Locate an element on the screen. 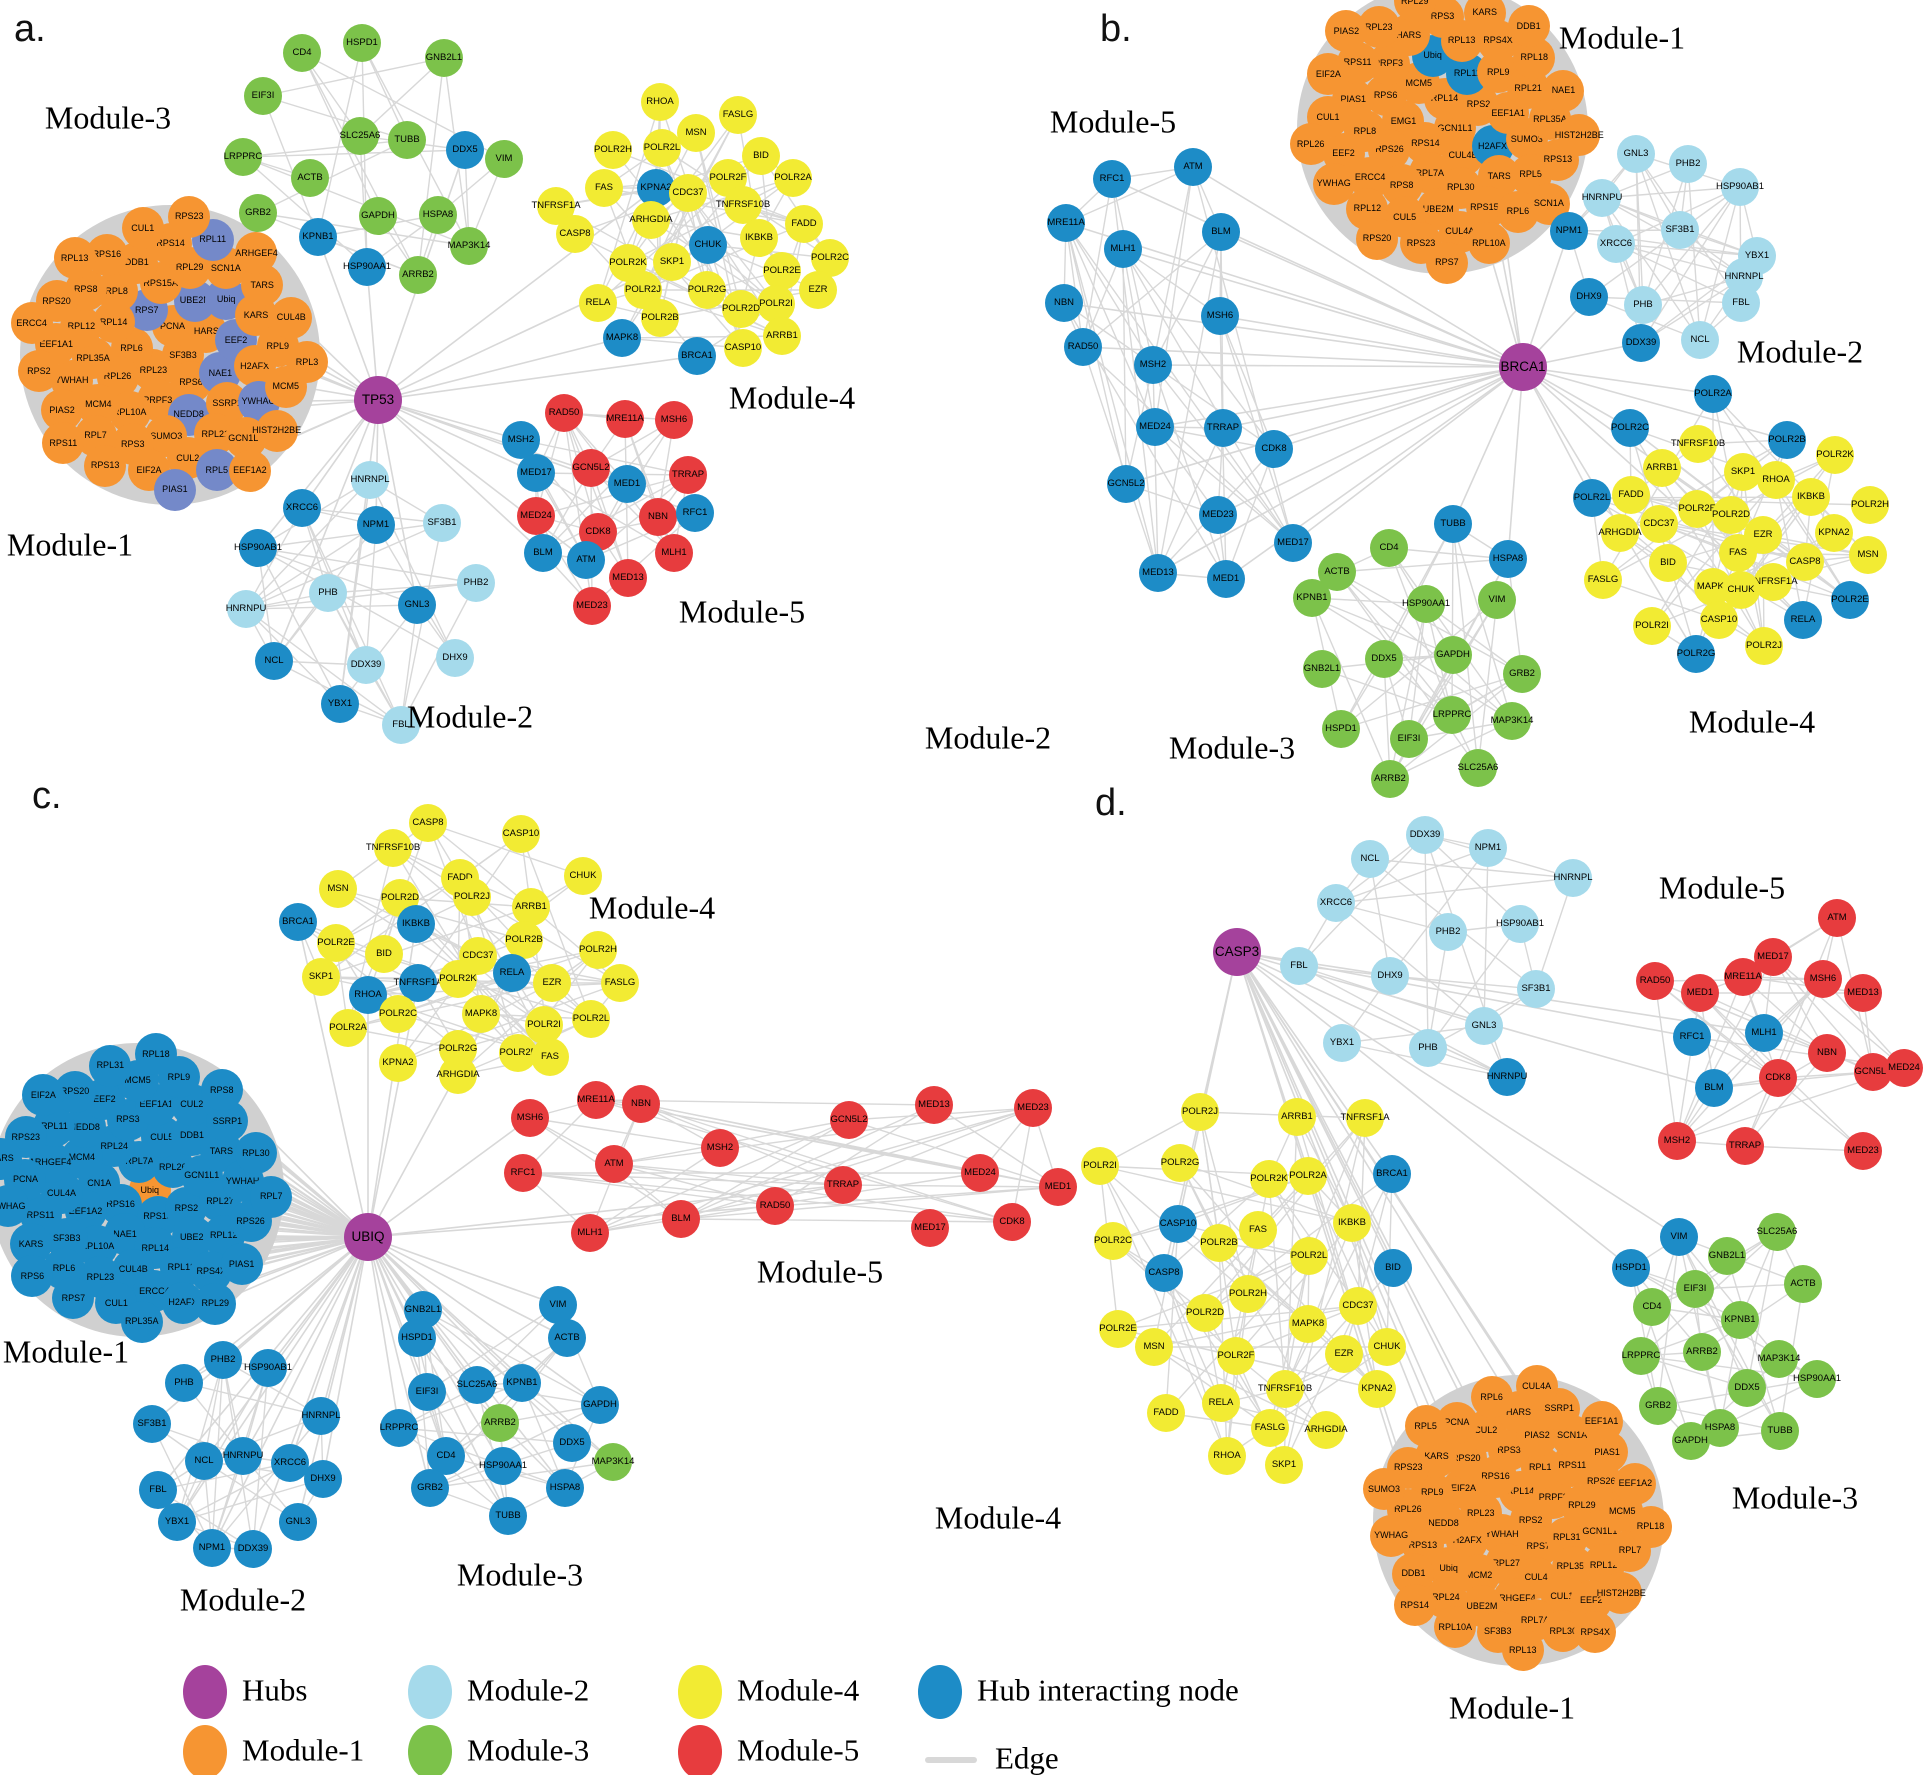 The image size is (1923, 1775). node-MAP3K14: MAP3K14 is located at coordinates (613, 1462).